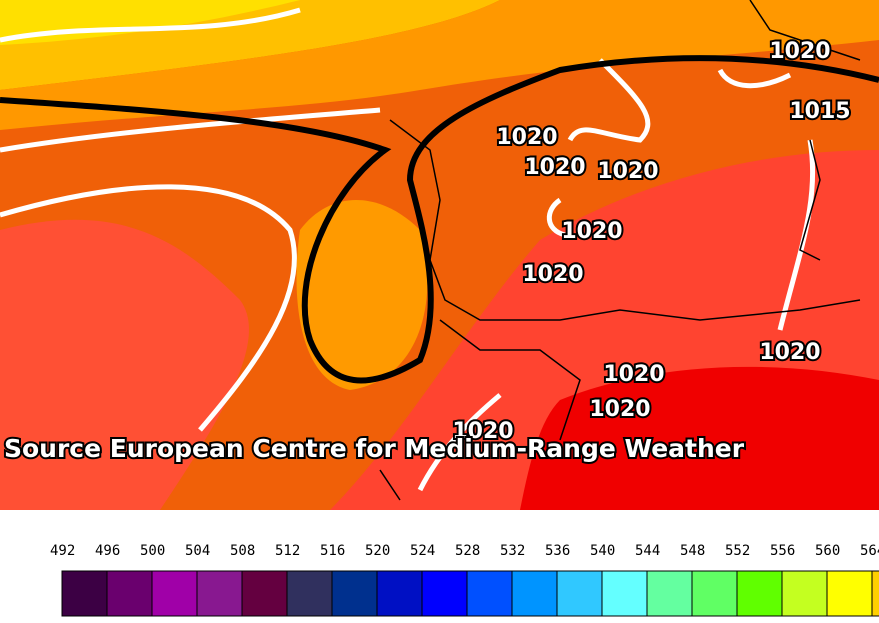  I want to click on legend-level: 504, so click(197, 551).